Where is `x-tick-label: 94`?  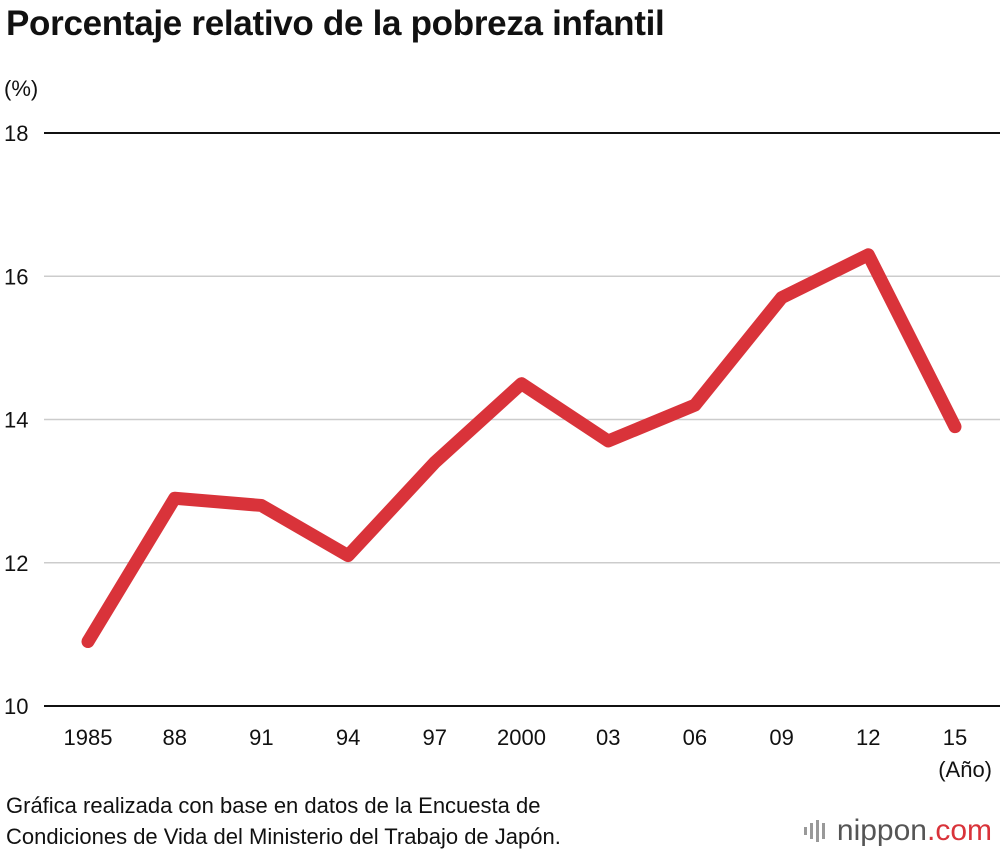 x-tick-label: 94 is located at coordinates (348, 737).